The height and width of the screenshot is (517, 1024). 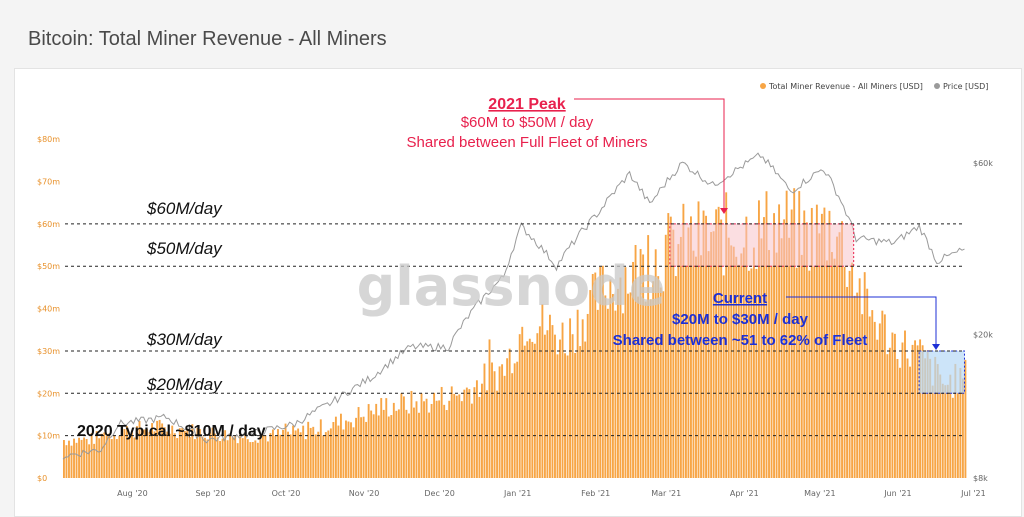 I want to click on x-tick-label: Dec '20, so click(x=439, y=493).